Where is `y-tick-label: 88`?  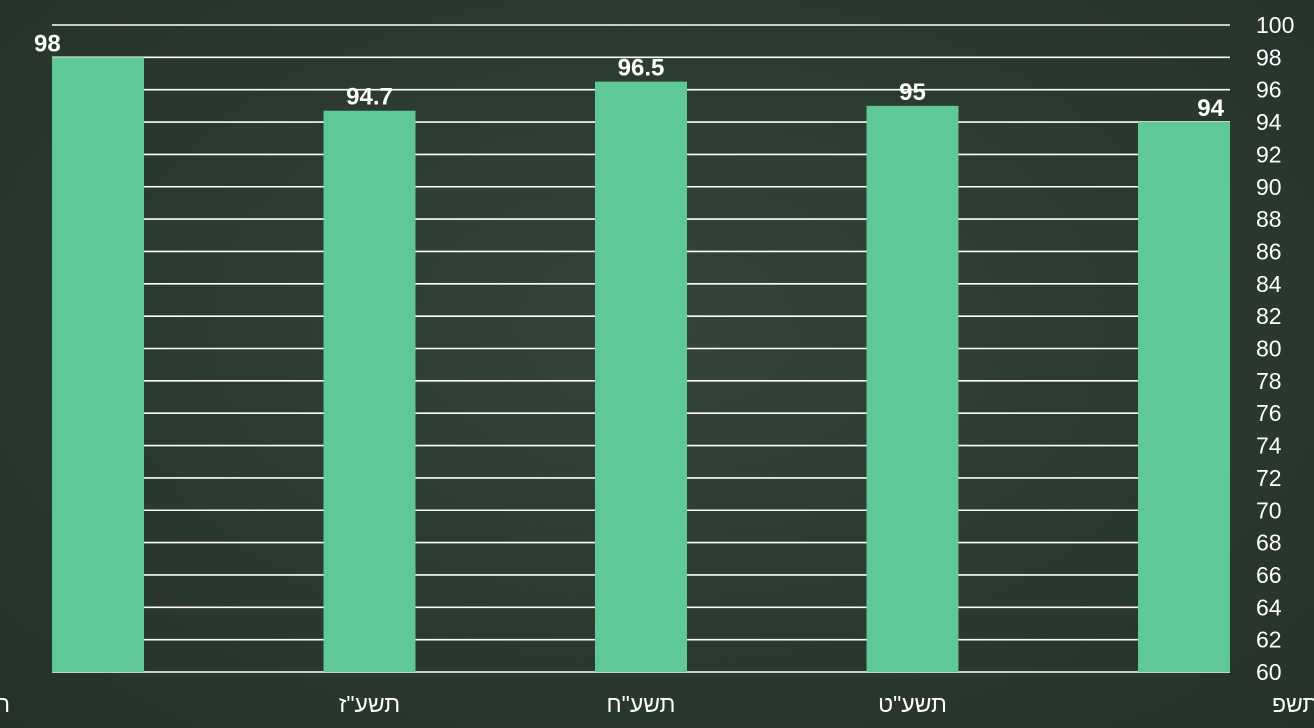 y-tick-label: 88 is located at coordinates (1269, 219).